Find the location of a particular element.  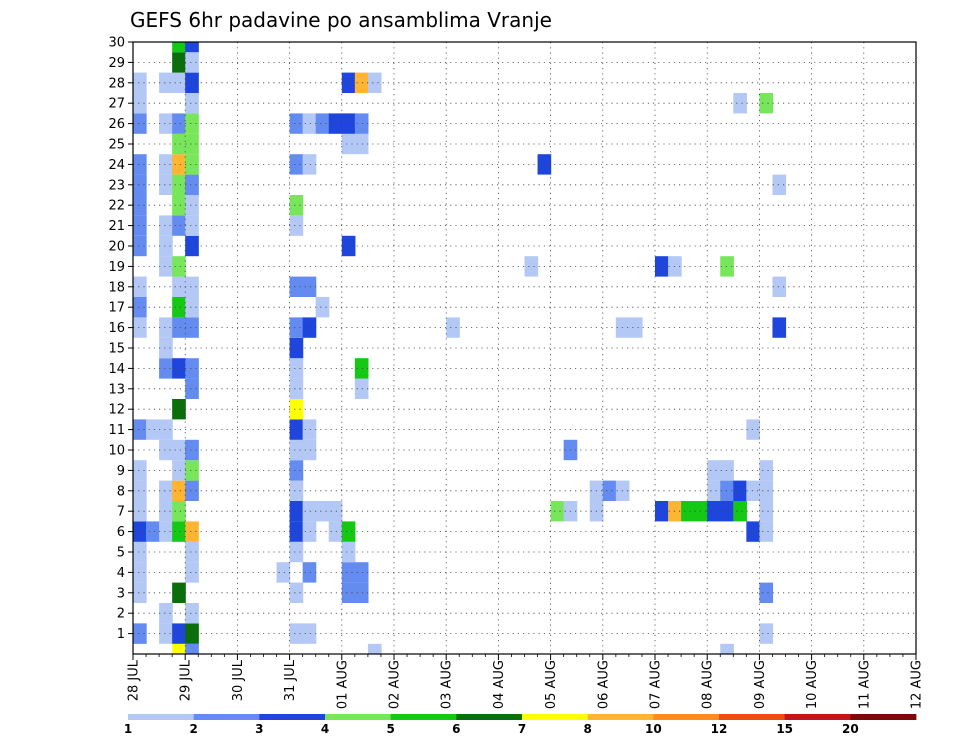

x-tick-label: 31 JUL is located at coordinates (290, 680).